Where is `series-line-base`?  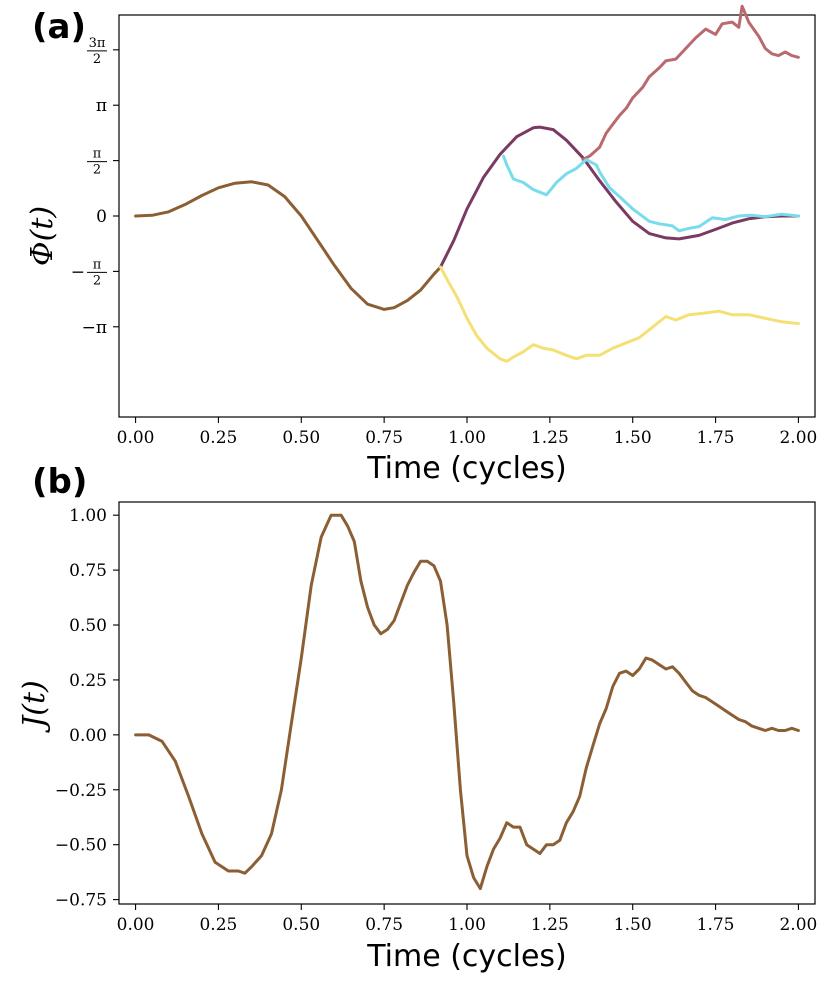 series-line-base is located at coordinates (288, 245).